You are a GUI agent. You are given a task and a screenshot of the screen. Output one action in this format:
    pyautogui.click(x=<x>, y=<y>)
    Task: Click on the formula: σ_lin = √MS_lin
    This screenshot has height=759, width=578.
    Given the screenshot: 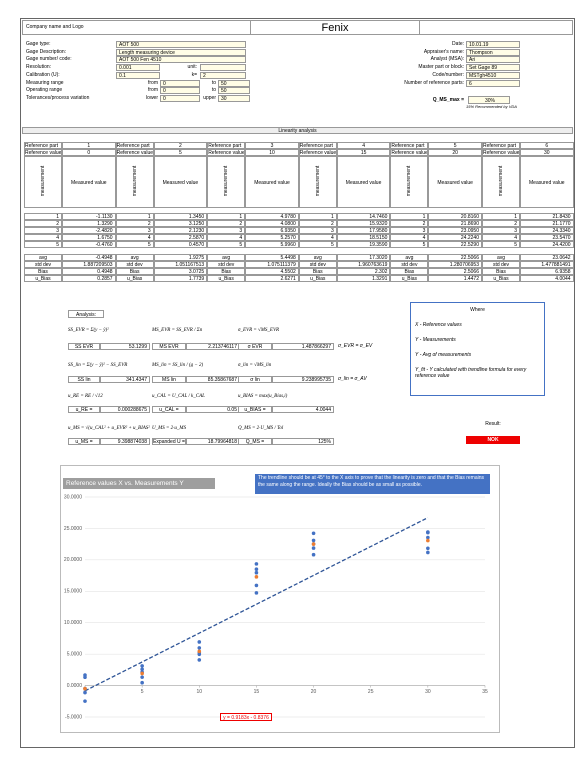 What is the action you would take?
    pyautogui.click(x=255, y=365)
    